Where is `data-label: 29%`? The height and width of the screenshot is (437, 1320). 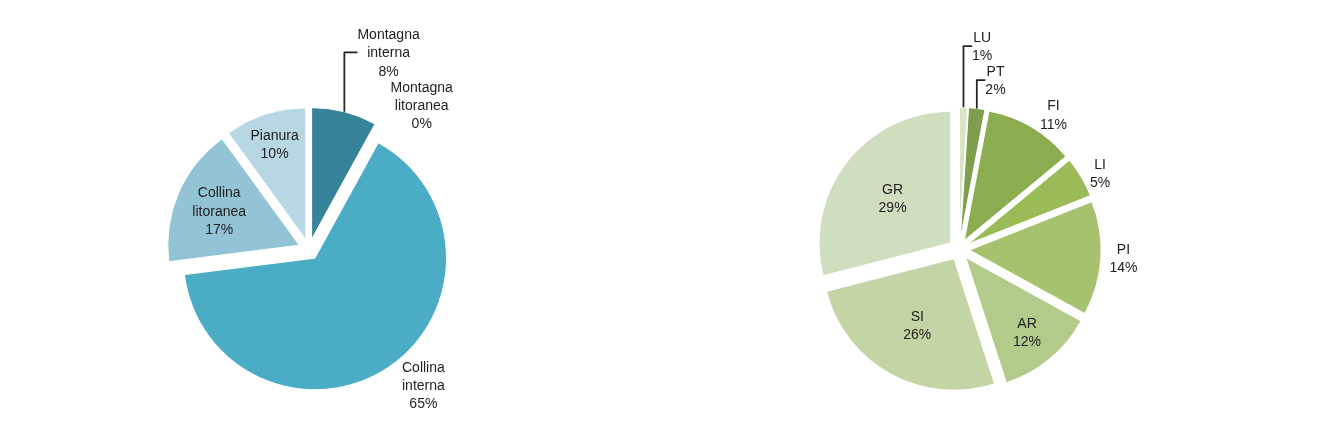
data-label: 29% is located at coordinates (892, 207).